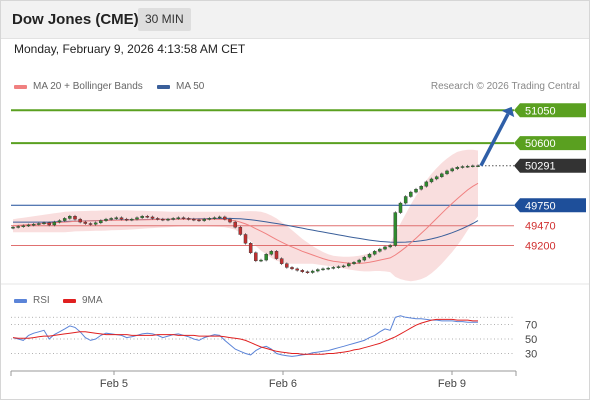 This screenshot has height=400, width=590. Describe the element at coordinates (130, 49) in the screenshot. I see `datetime-label: Monday, February 9, 2026 4:13:58 AM CET` at that location.